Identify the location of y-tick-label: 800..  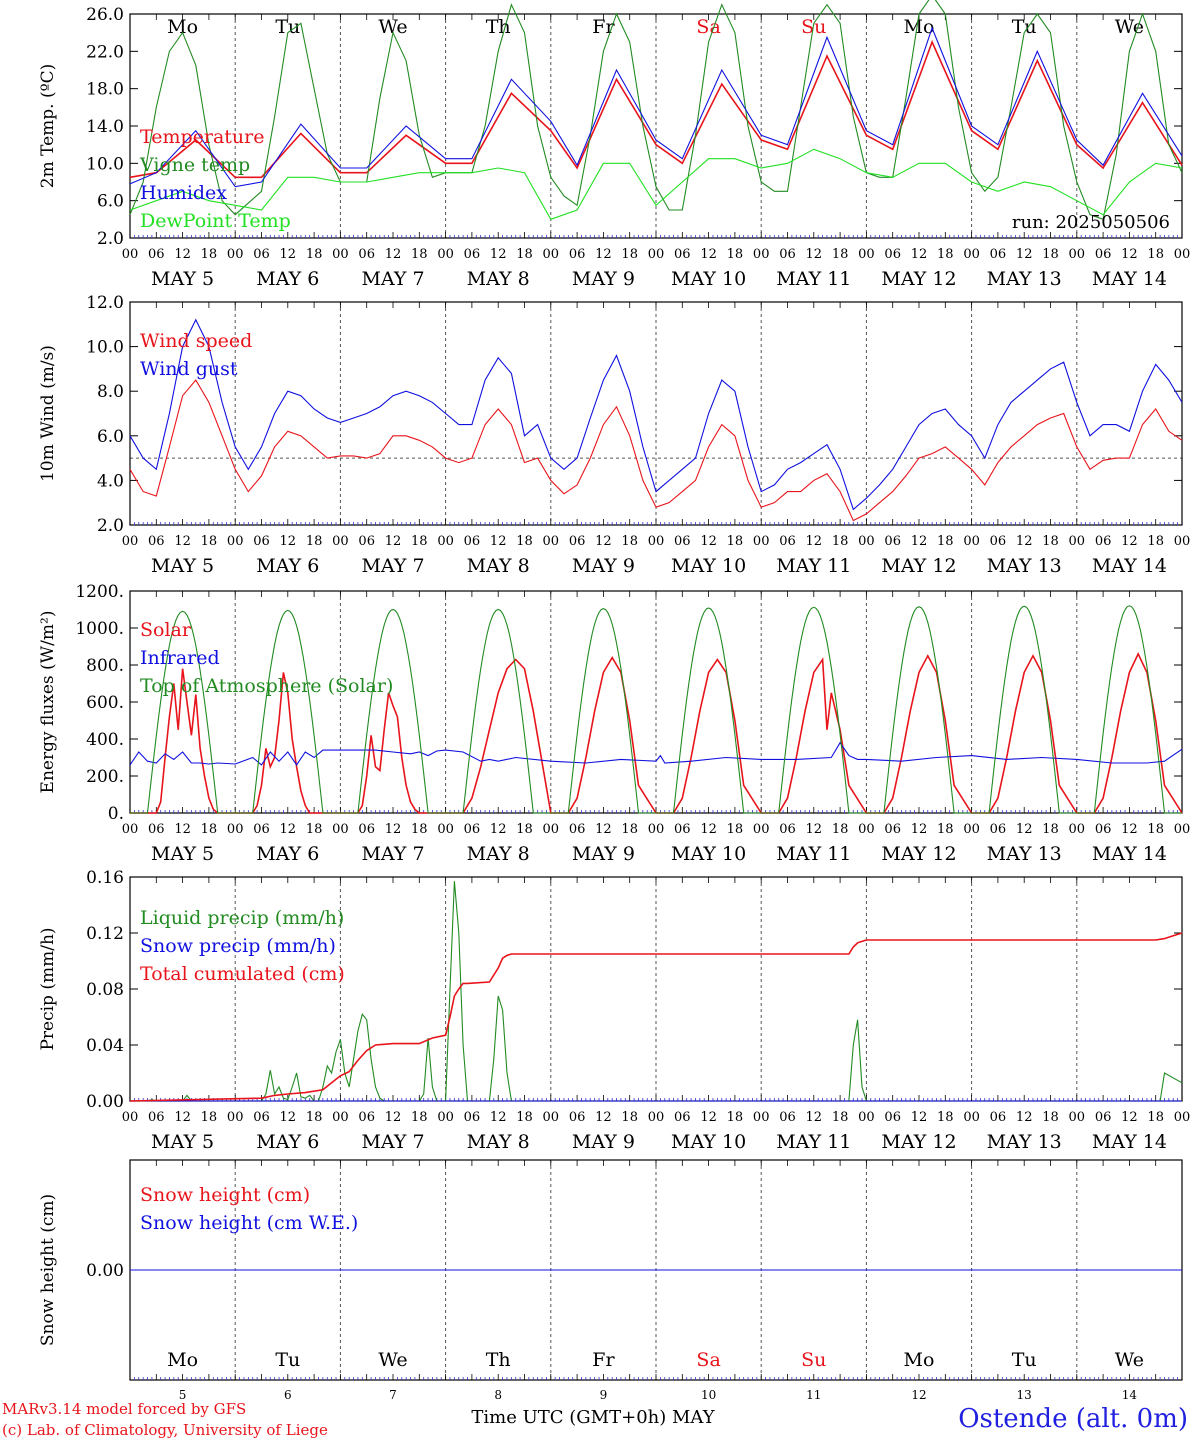
(105, 666).